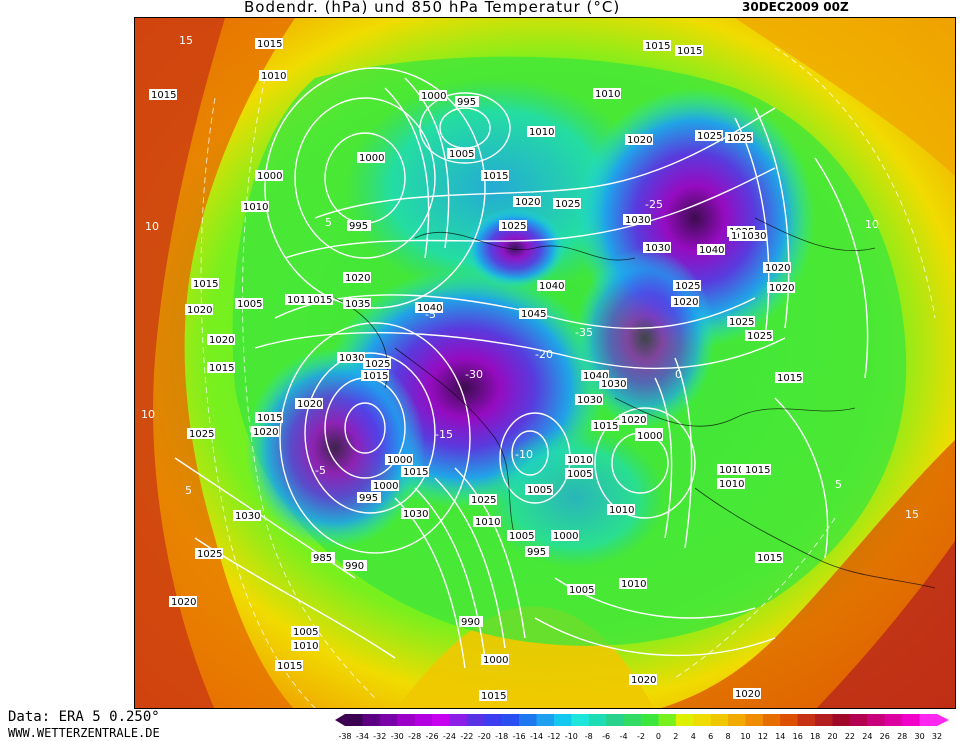 The height and width of the screenshot is (741, 959). I want to click on isobar-label: 1005, so click(305, 632).